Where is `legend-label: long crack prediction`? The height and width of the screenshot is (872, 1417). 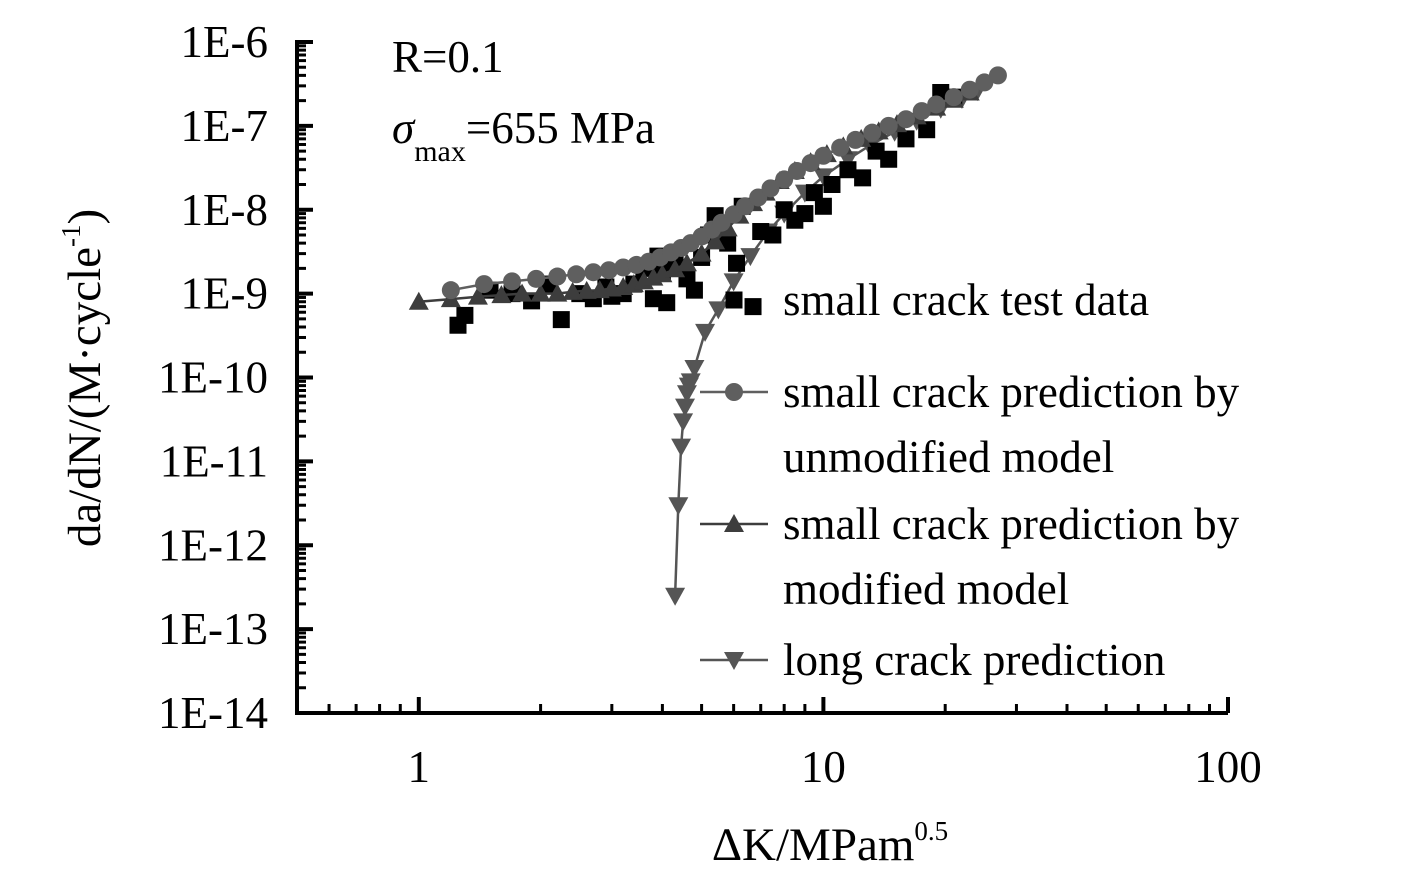
legend-label: long crack prediction is located at coordinates (974, 660).